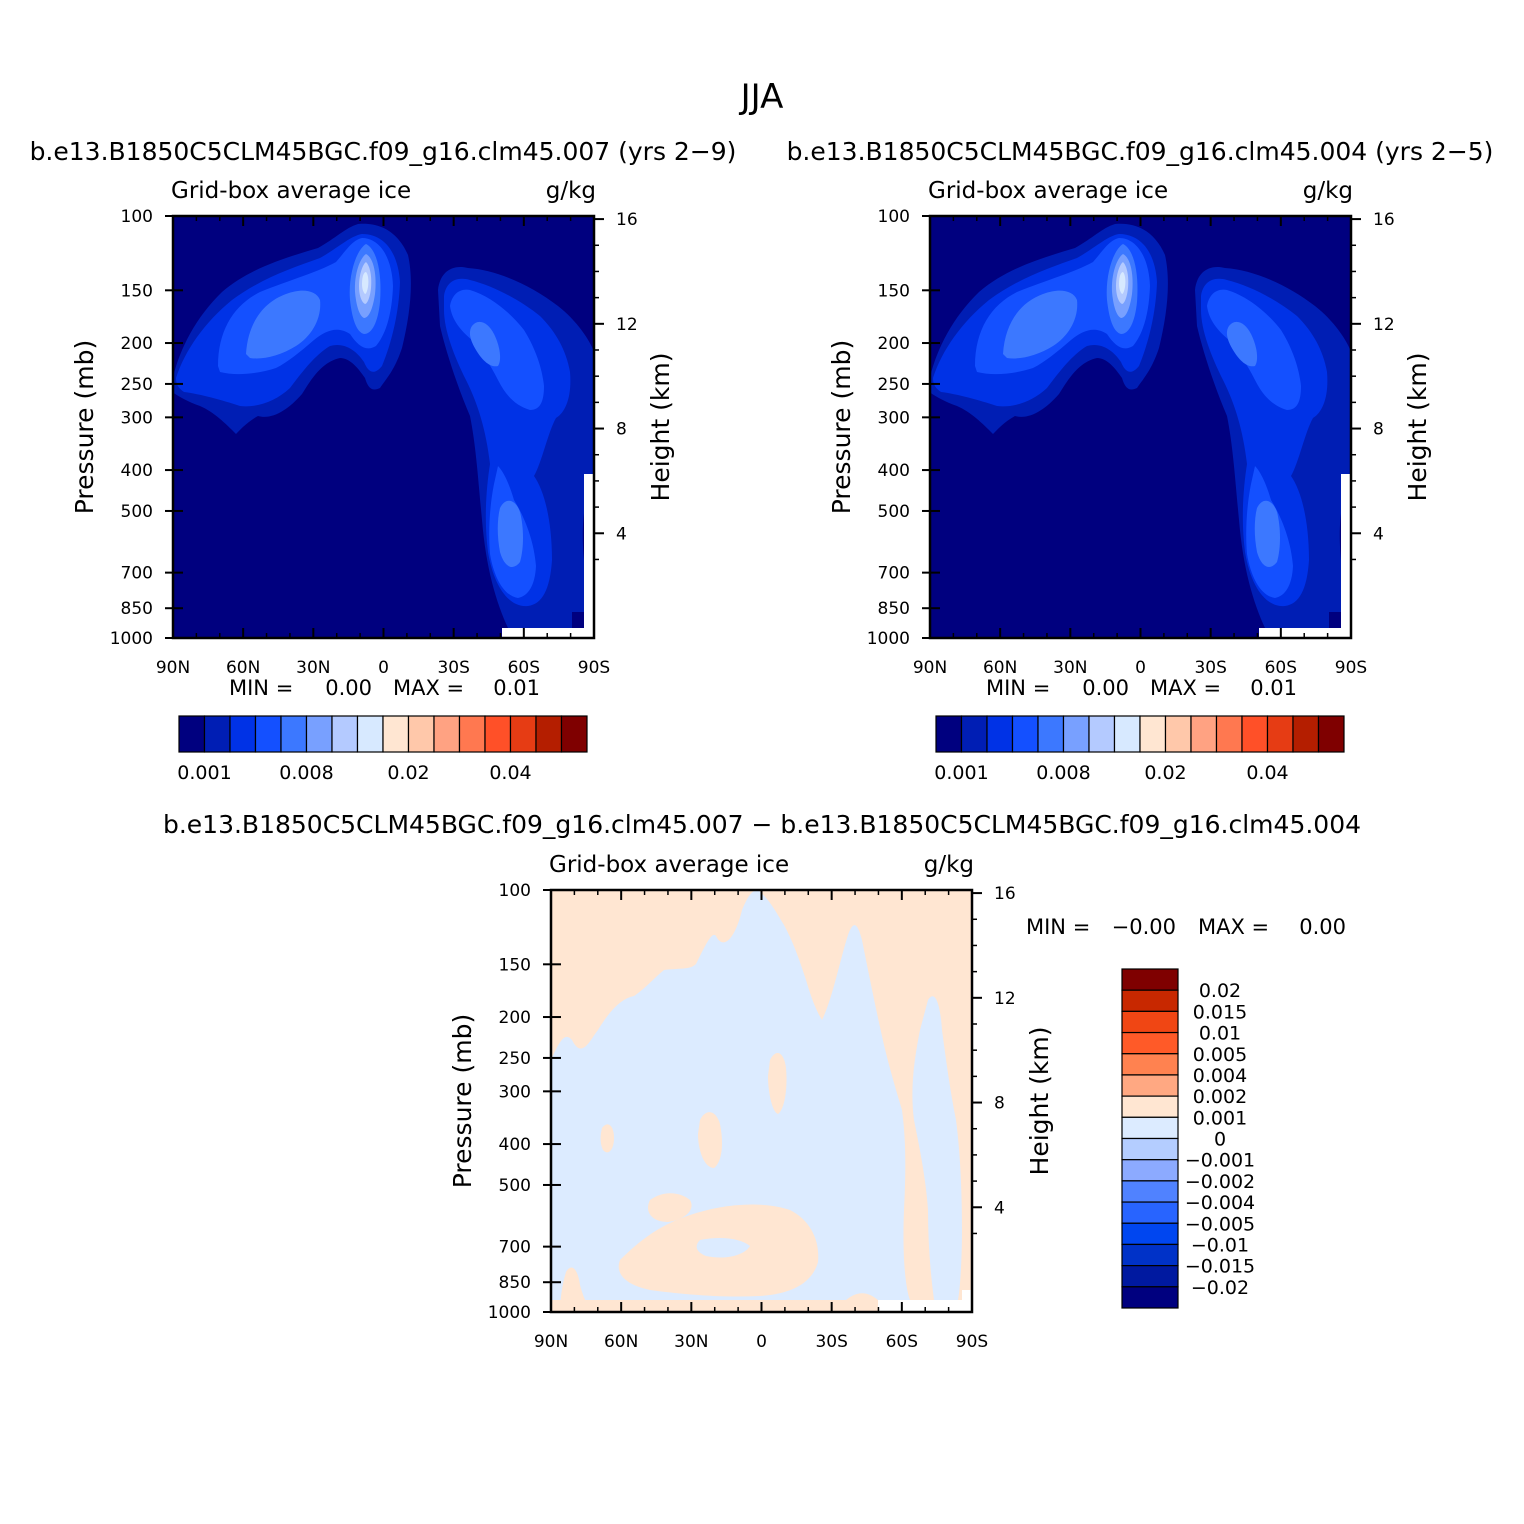  I want to click on colorbar-label: −0.01, so click(1220, 1245).